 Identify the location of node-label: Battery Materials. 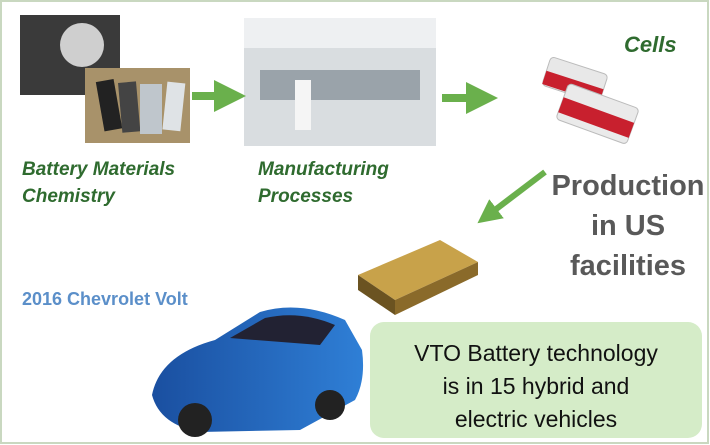
(98, 169).